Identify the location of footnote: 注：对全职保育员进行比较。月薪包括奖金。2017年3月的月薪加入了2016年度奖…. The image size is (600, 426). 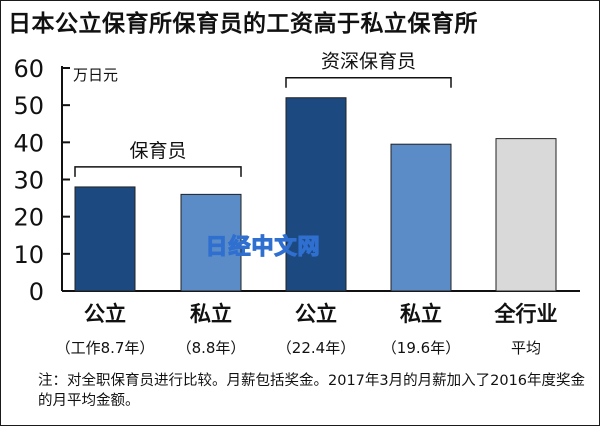
(316, 391).